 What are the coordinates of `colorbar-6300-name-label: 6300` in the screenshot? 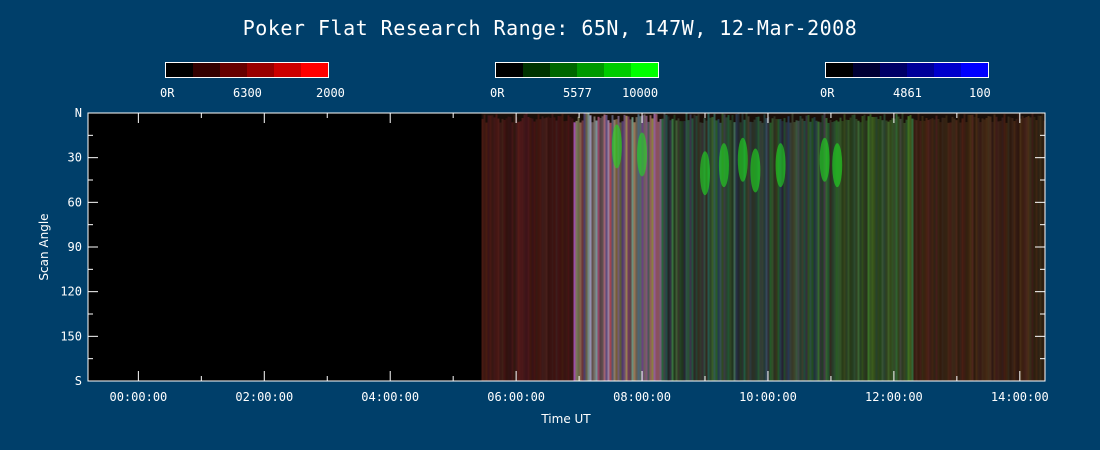 It's located at (247, 93).